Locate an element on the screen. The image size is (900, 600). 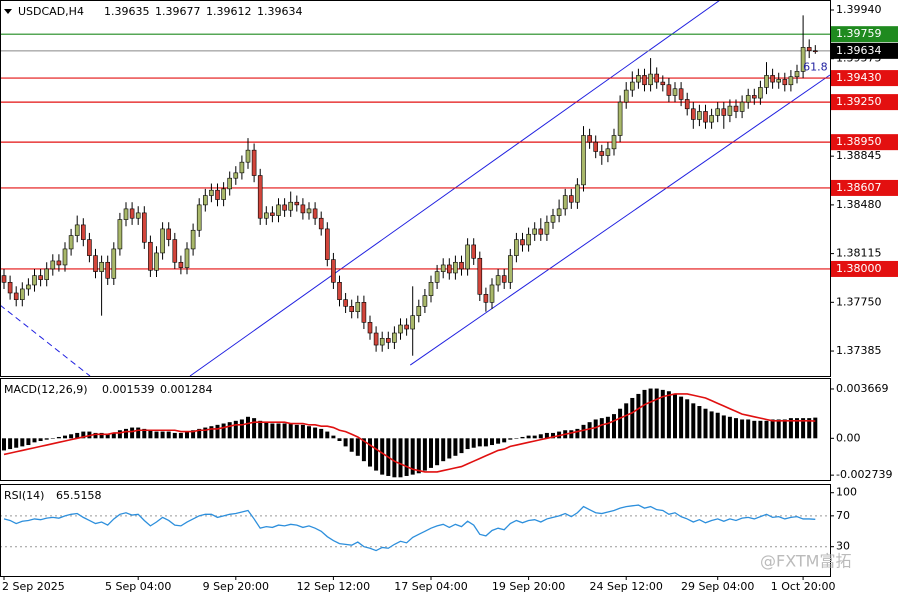
x-tick-label: 5 Sep 04:00 is located at coordinates (138, 586).